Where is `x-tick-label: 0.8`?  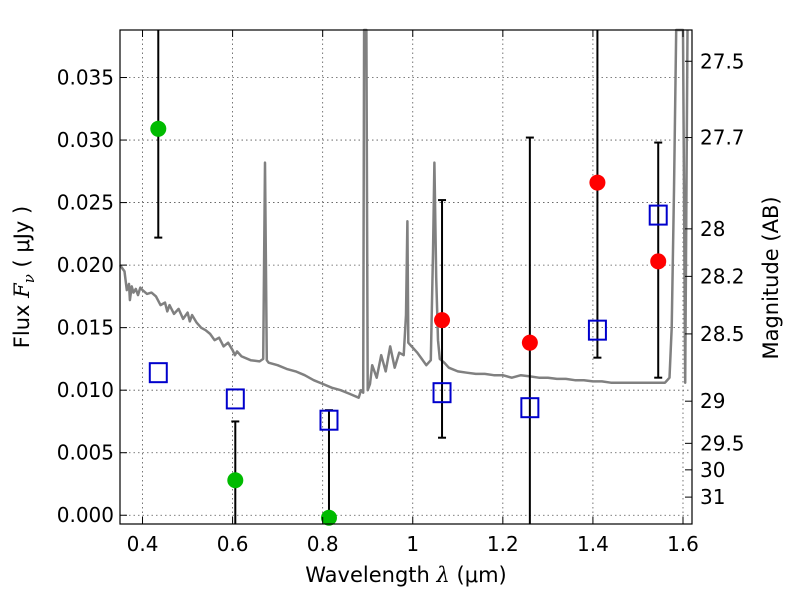 x-tick-label: 0.8 is located at coordinates (323, 544).